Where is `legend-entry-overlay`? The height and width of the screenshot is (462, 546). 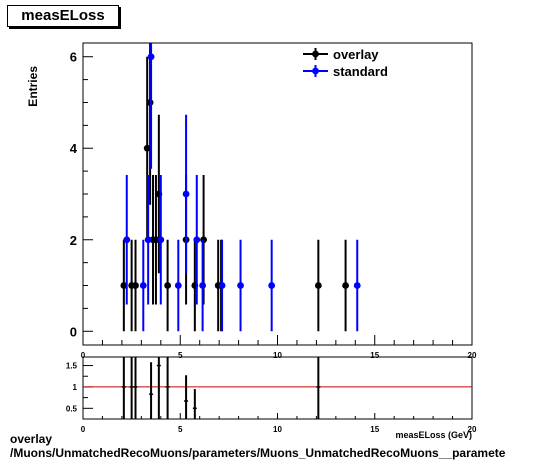
legend-entry-overlay is located at coordinates (315, 54).